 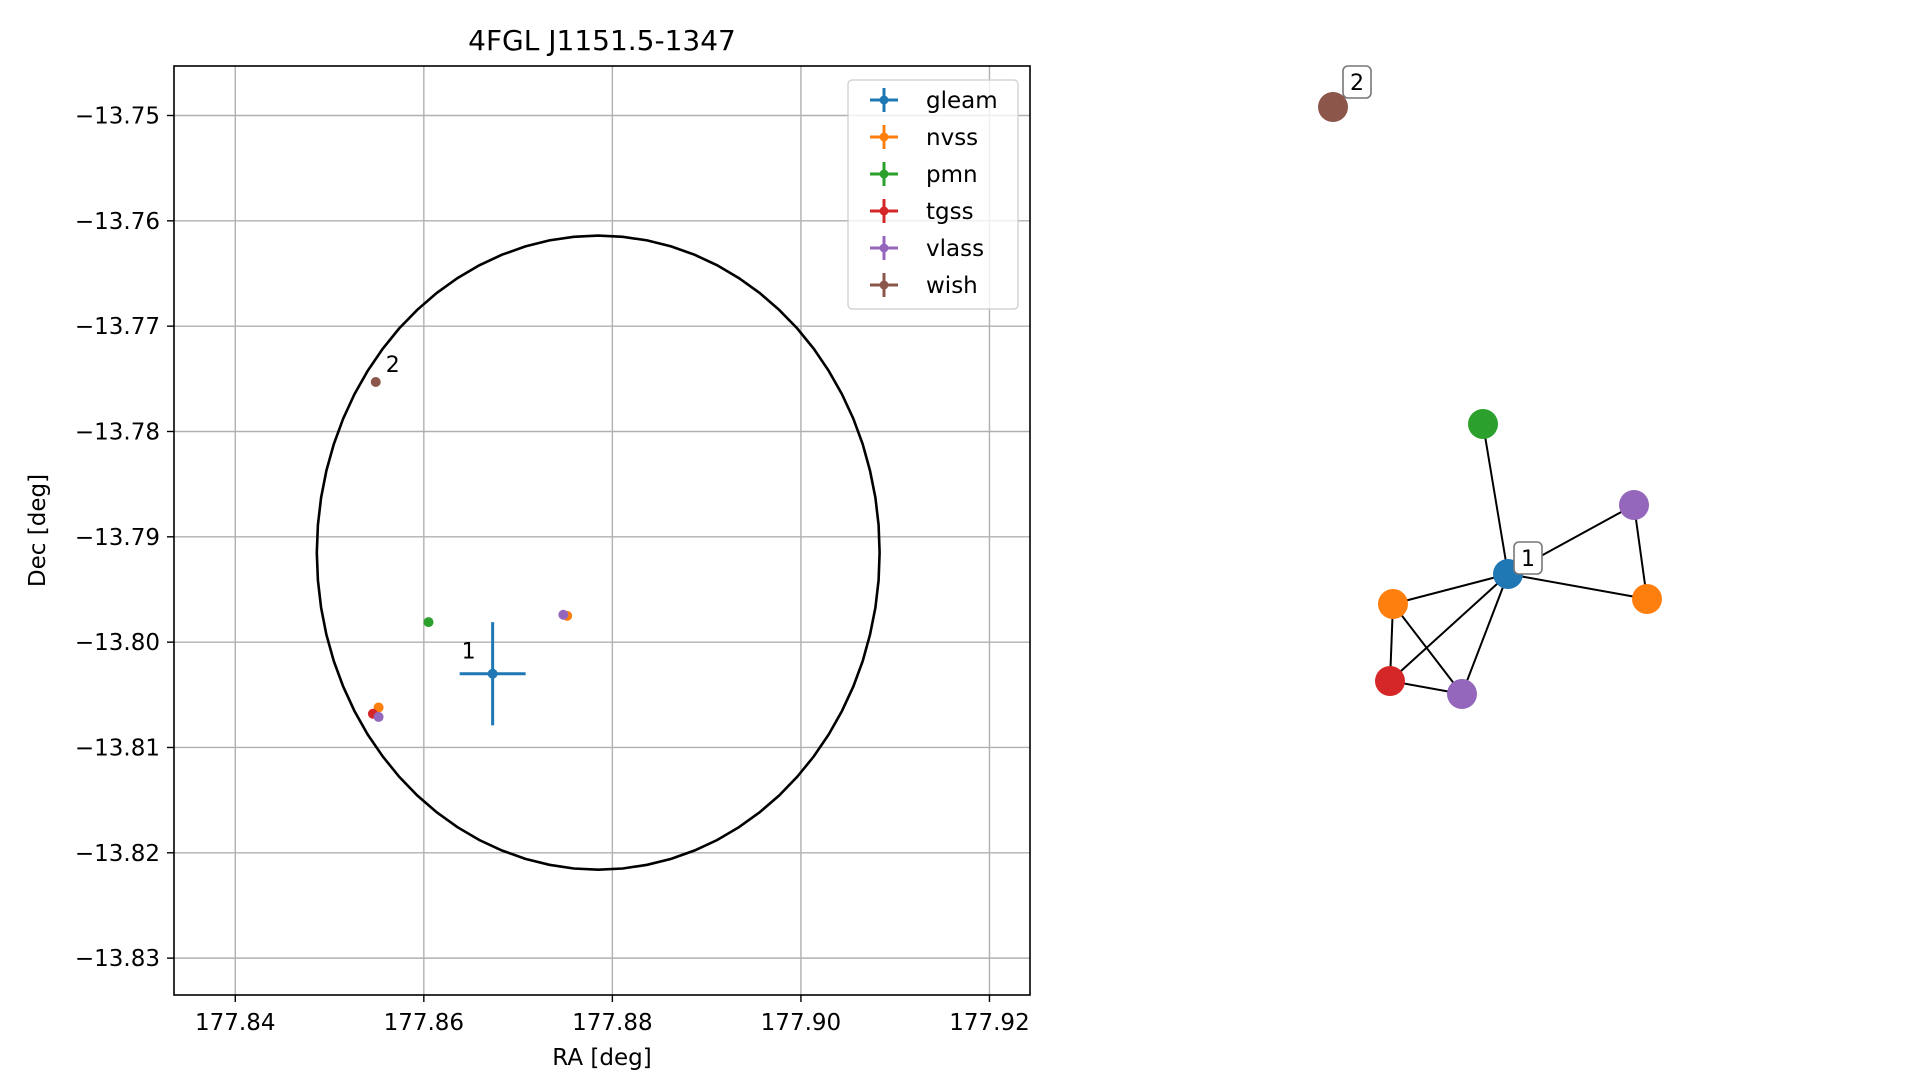 I want to click on legend-label-nvss: nvss, so click(x=952, y=138).